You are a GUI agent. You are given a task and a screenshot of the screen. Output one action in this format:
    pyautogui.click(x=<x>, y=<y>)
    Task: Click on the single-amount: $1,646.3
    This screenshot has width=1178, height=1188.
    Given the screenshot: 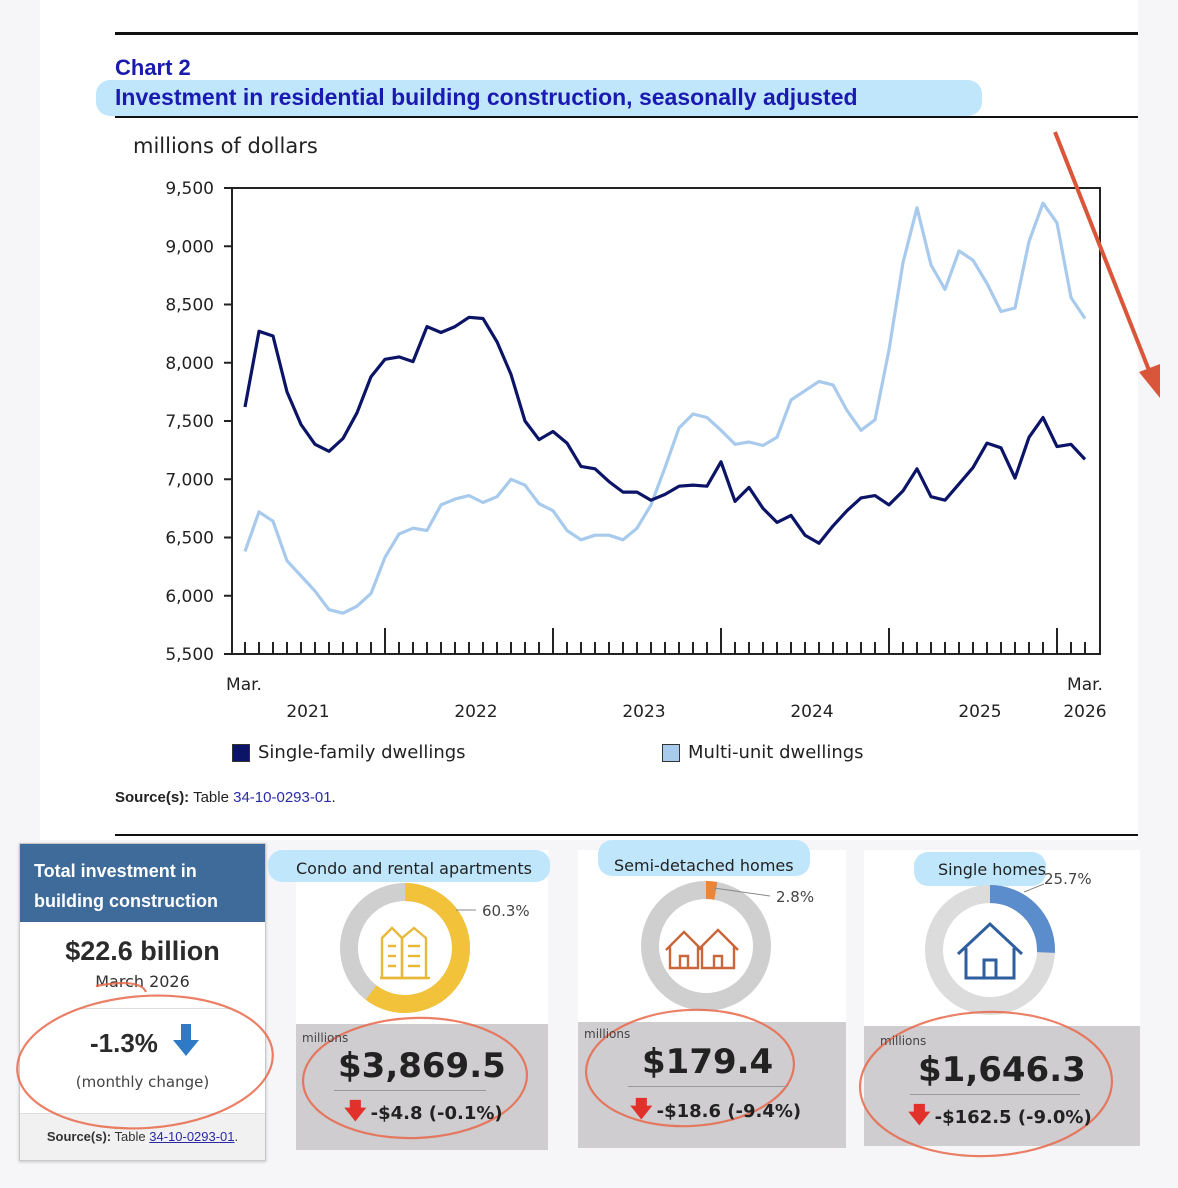 What is the action you would take?
    pyautogui.click(x=1002, y=1070)
    